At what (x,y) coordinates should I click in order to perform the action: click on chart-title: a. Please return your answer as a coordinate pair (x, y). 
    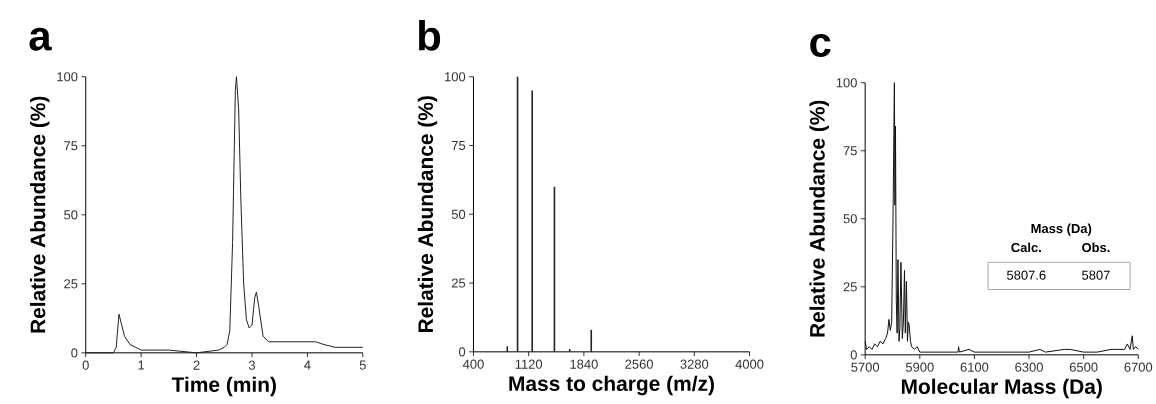
    Looking at the image, I should click on (40, 39).